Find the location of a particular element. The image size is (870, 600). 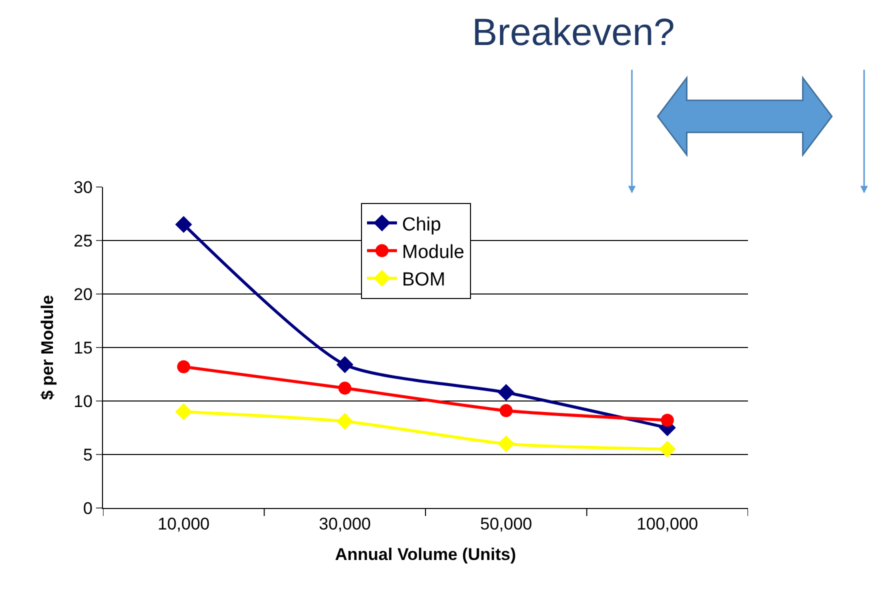

x-tick-label: 50,000 is located at coordinates (506, 524).